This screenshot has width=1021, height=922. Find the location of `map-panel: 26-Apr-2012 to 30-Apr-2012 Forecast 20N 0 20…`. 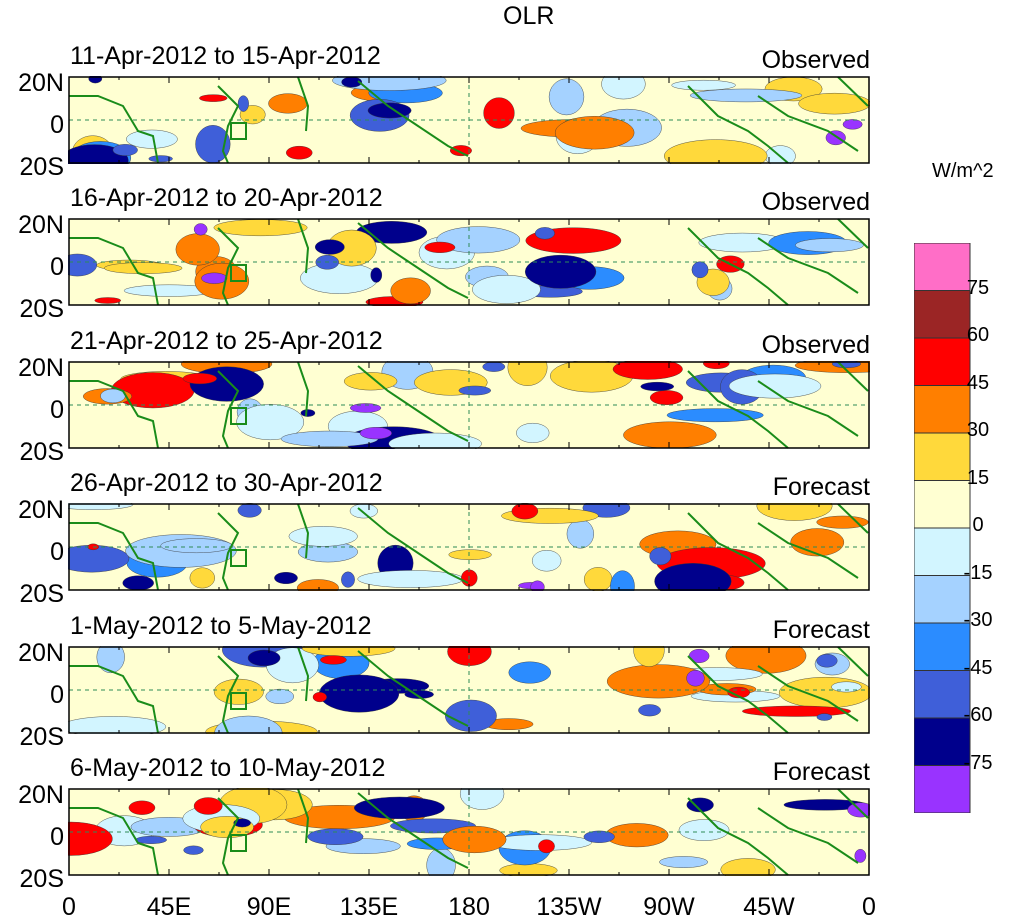

map-panel: 26-Apr-2012 to 30-Apr-2012 Forecast 20N 0 20… is located at coordinates (445, 540).